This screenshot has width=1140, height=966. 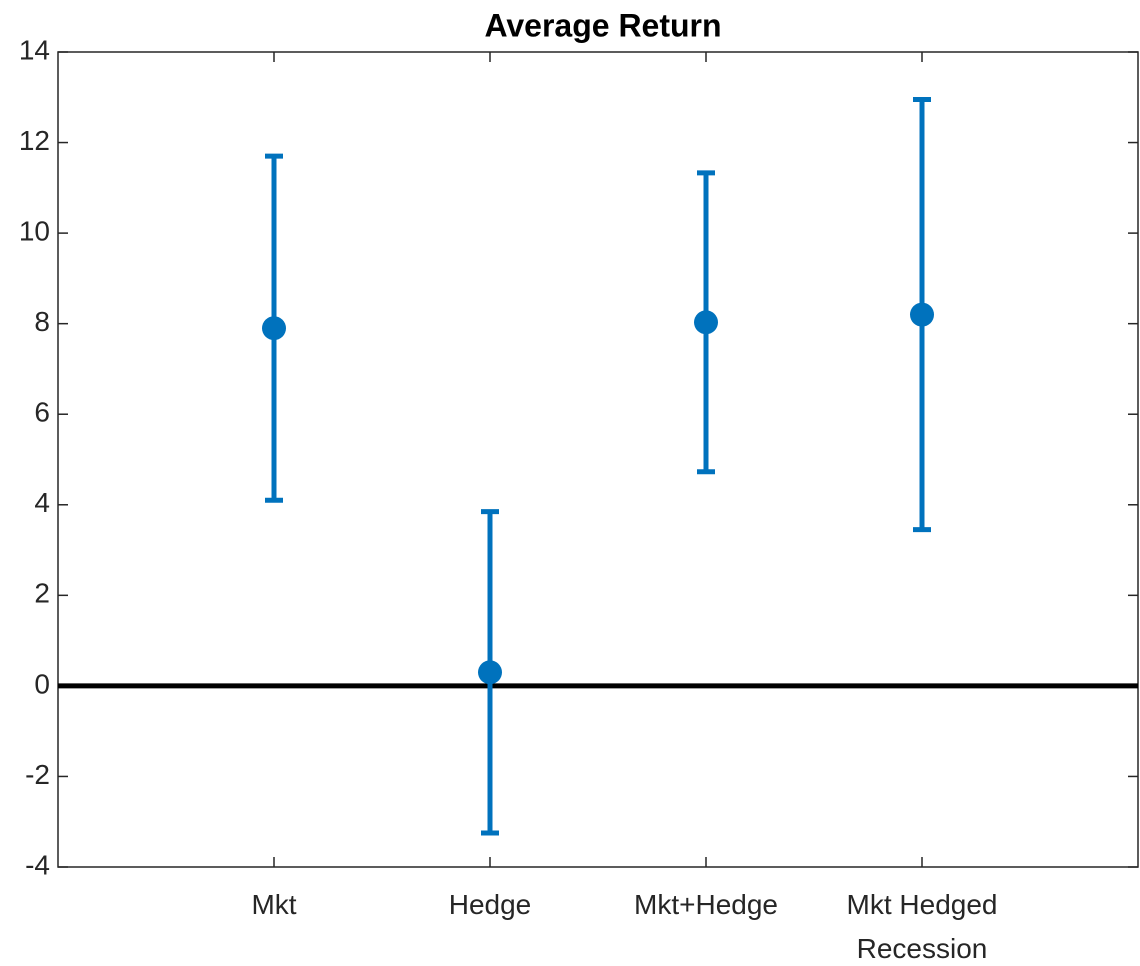 I want to click on x-tick-label: Mkt, so click(x=274, y=904).